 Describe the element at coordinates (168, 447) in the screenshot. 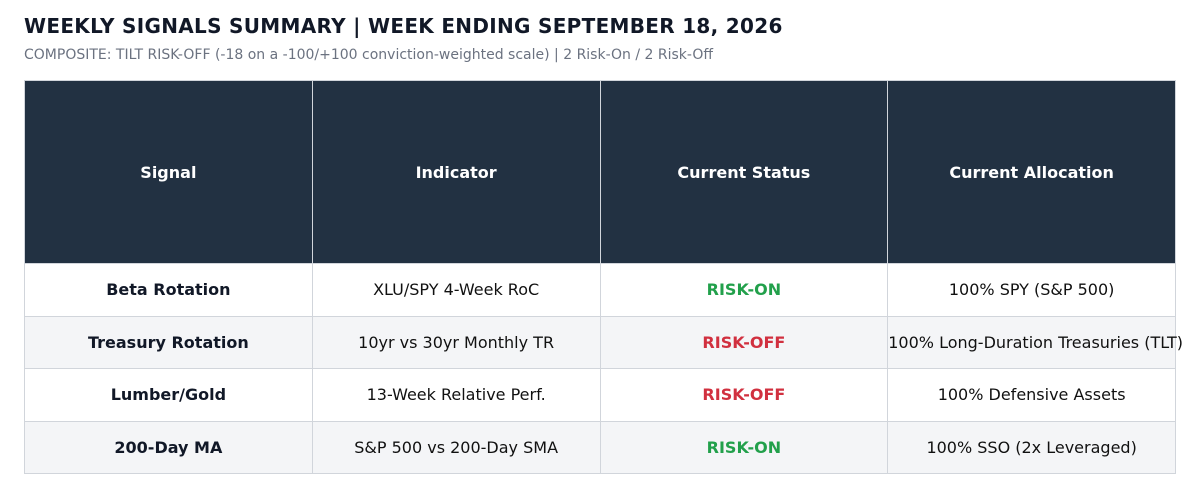

I see `table-cell: 200-Day MA` at that location.